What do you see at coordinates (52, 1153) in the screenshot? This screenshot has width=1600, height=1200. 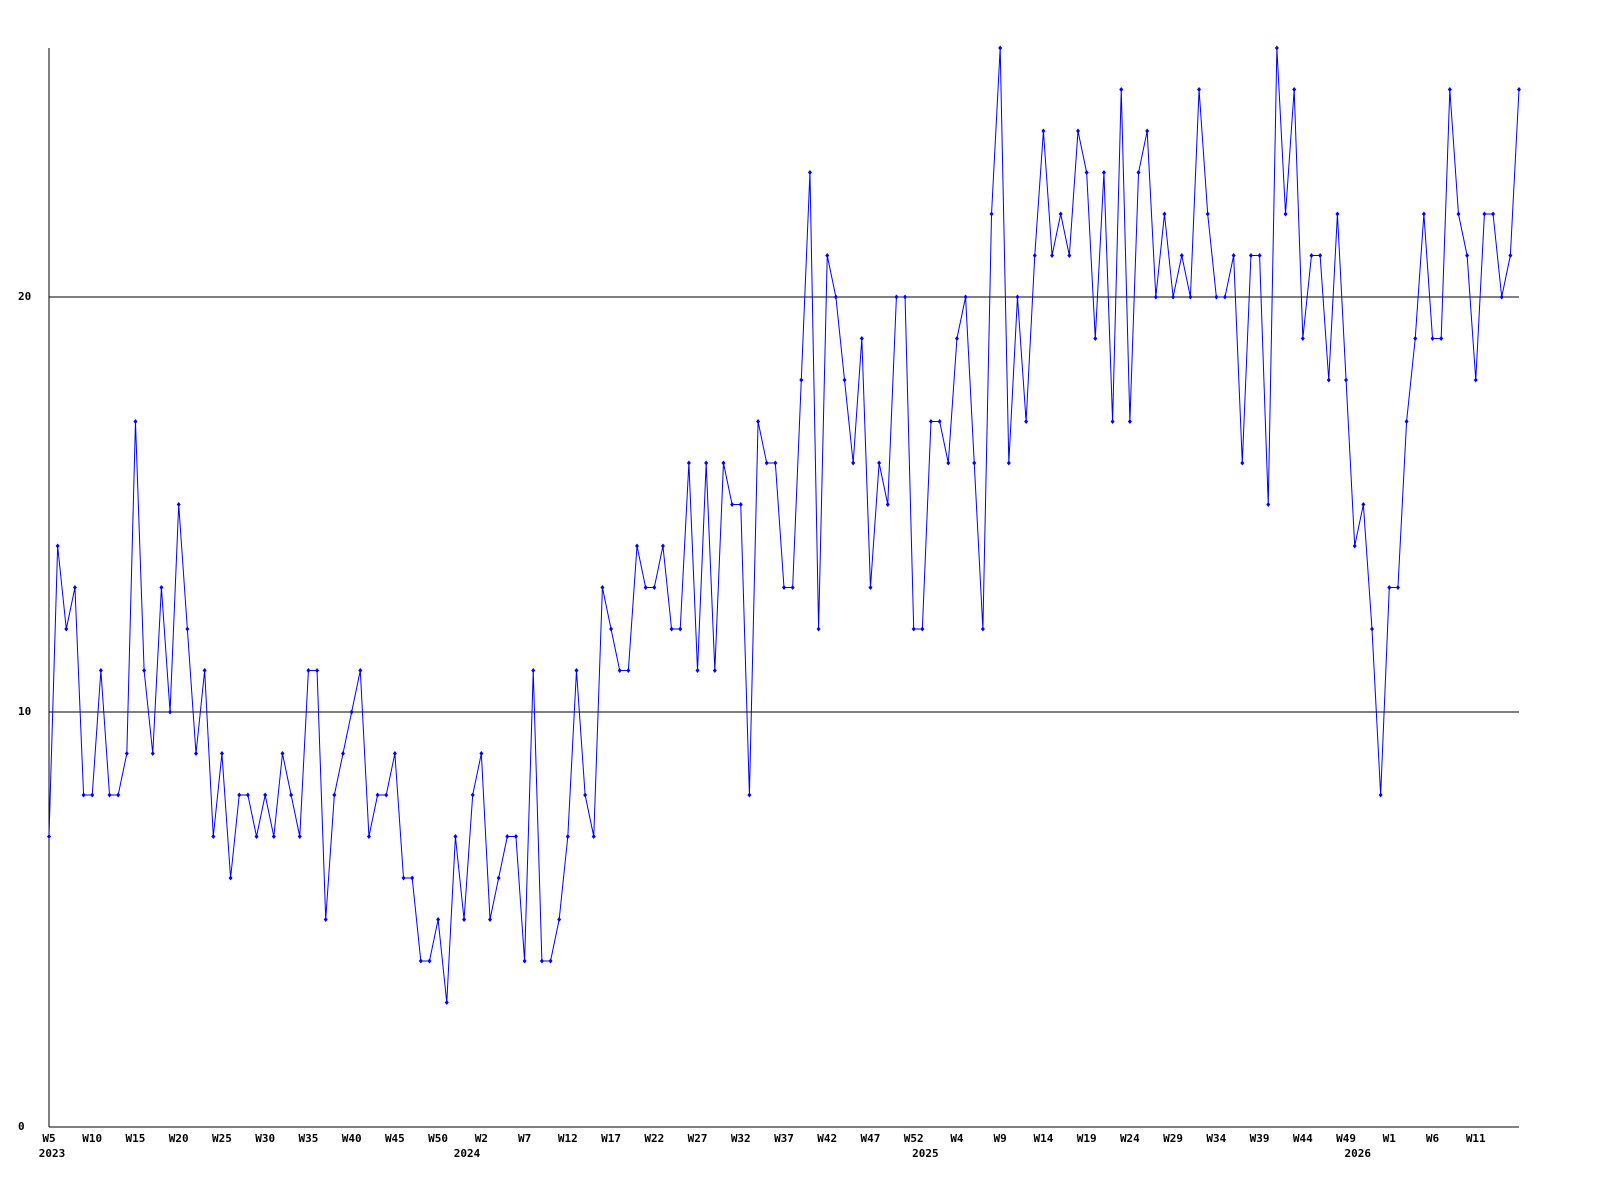 I see `year-label: 2023` at bounding box center [52, 1153].